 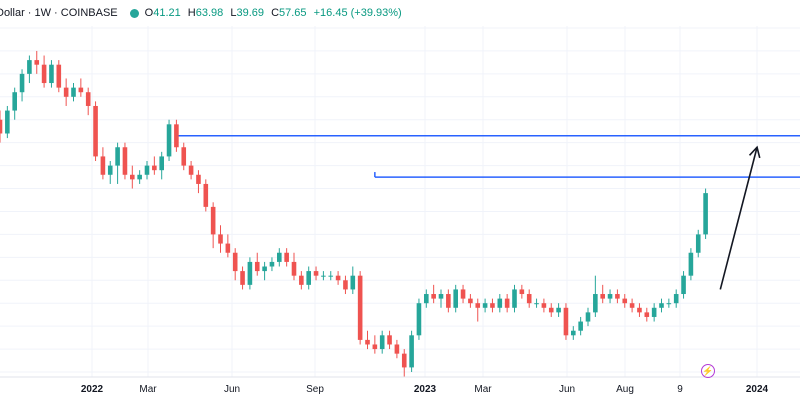 What do you see at coordinates (59, 13) in the screenshot?
I see `symbol-title: Dollar · 1W · COINBASE` at bounding box center [59, 13].